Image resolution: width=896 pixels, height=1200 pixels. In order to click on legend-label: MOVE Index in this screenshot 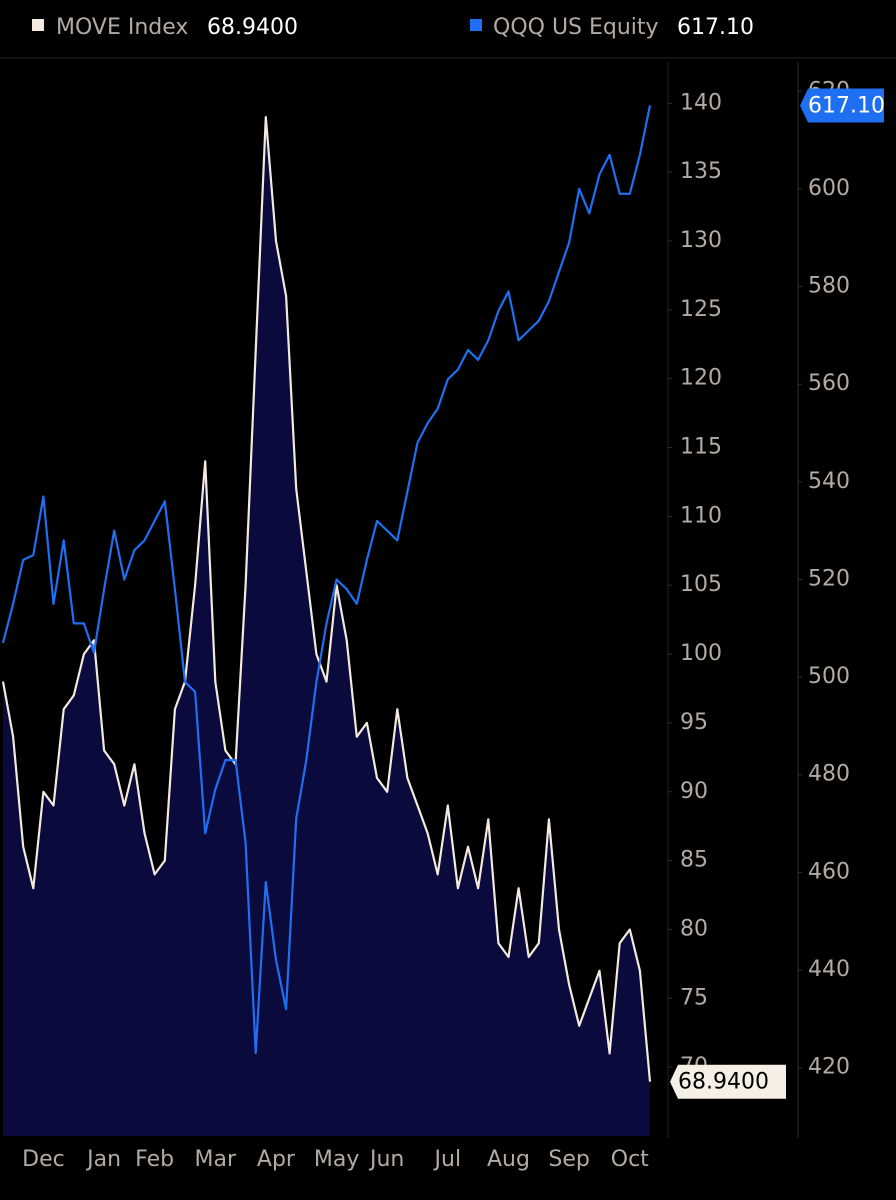, I will do `click(122, 27)`.